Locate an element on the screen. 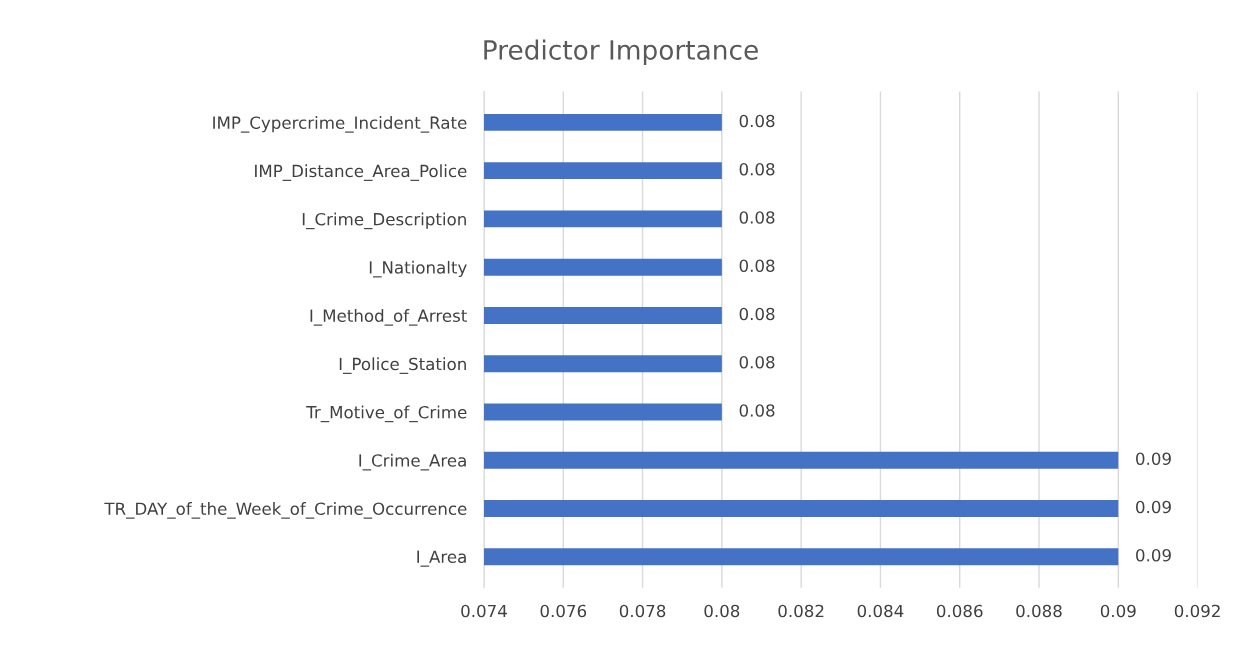  x-tick-label: 0.088 is located at coordinates (1039, 611).